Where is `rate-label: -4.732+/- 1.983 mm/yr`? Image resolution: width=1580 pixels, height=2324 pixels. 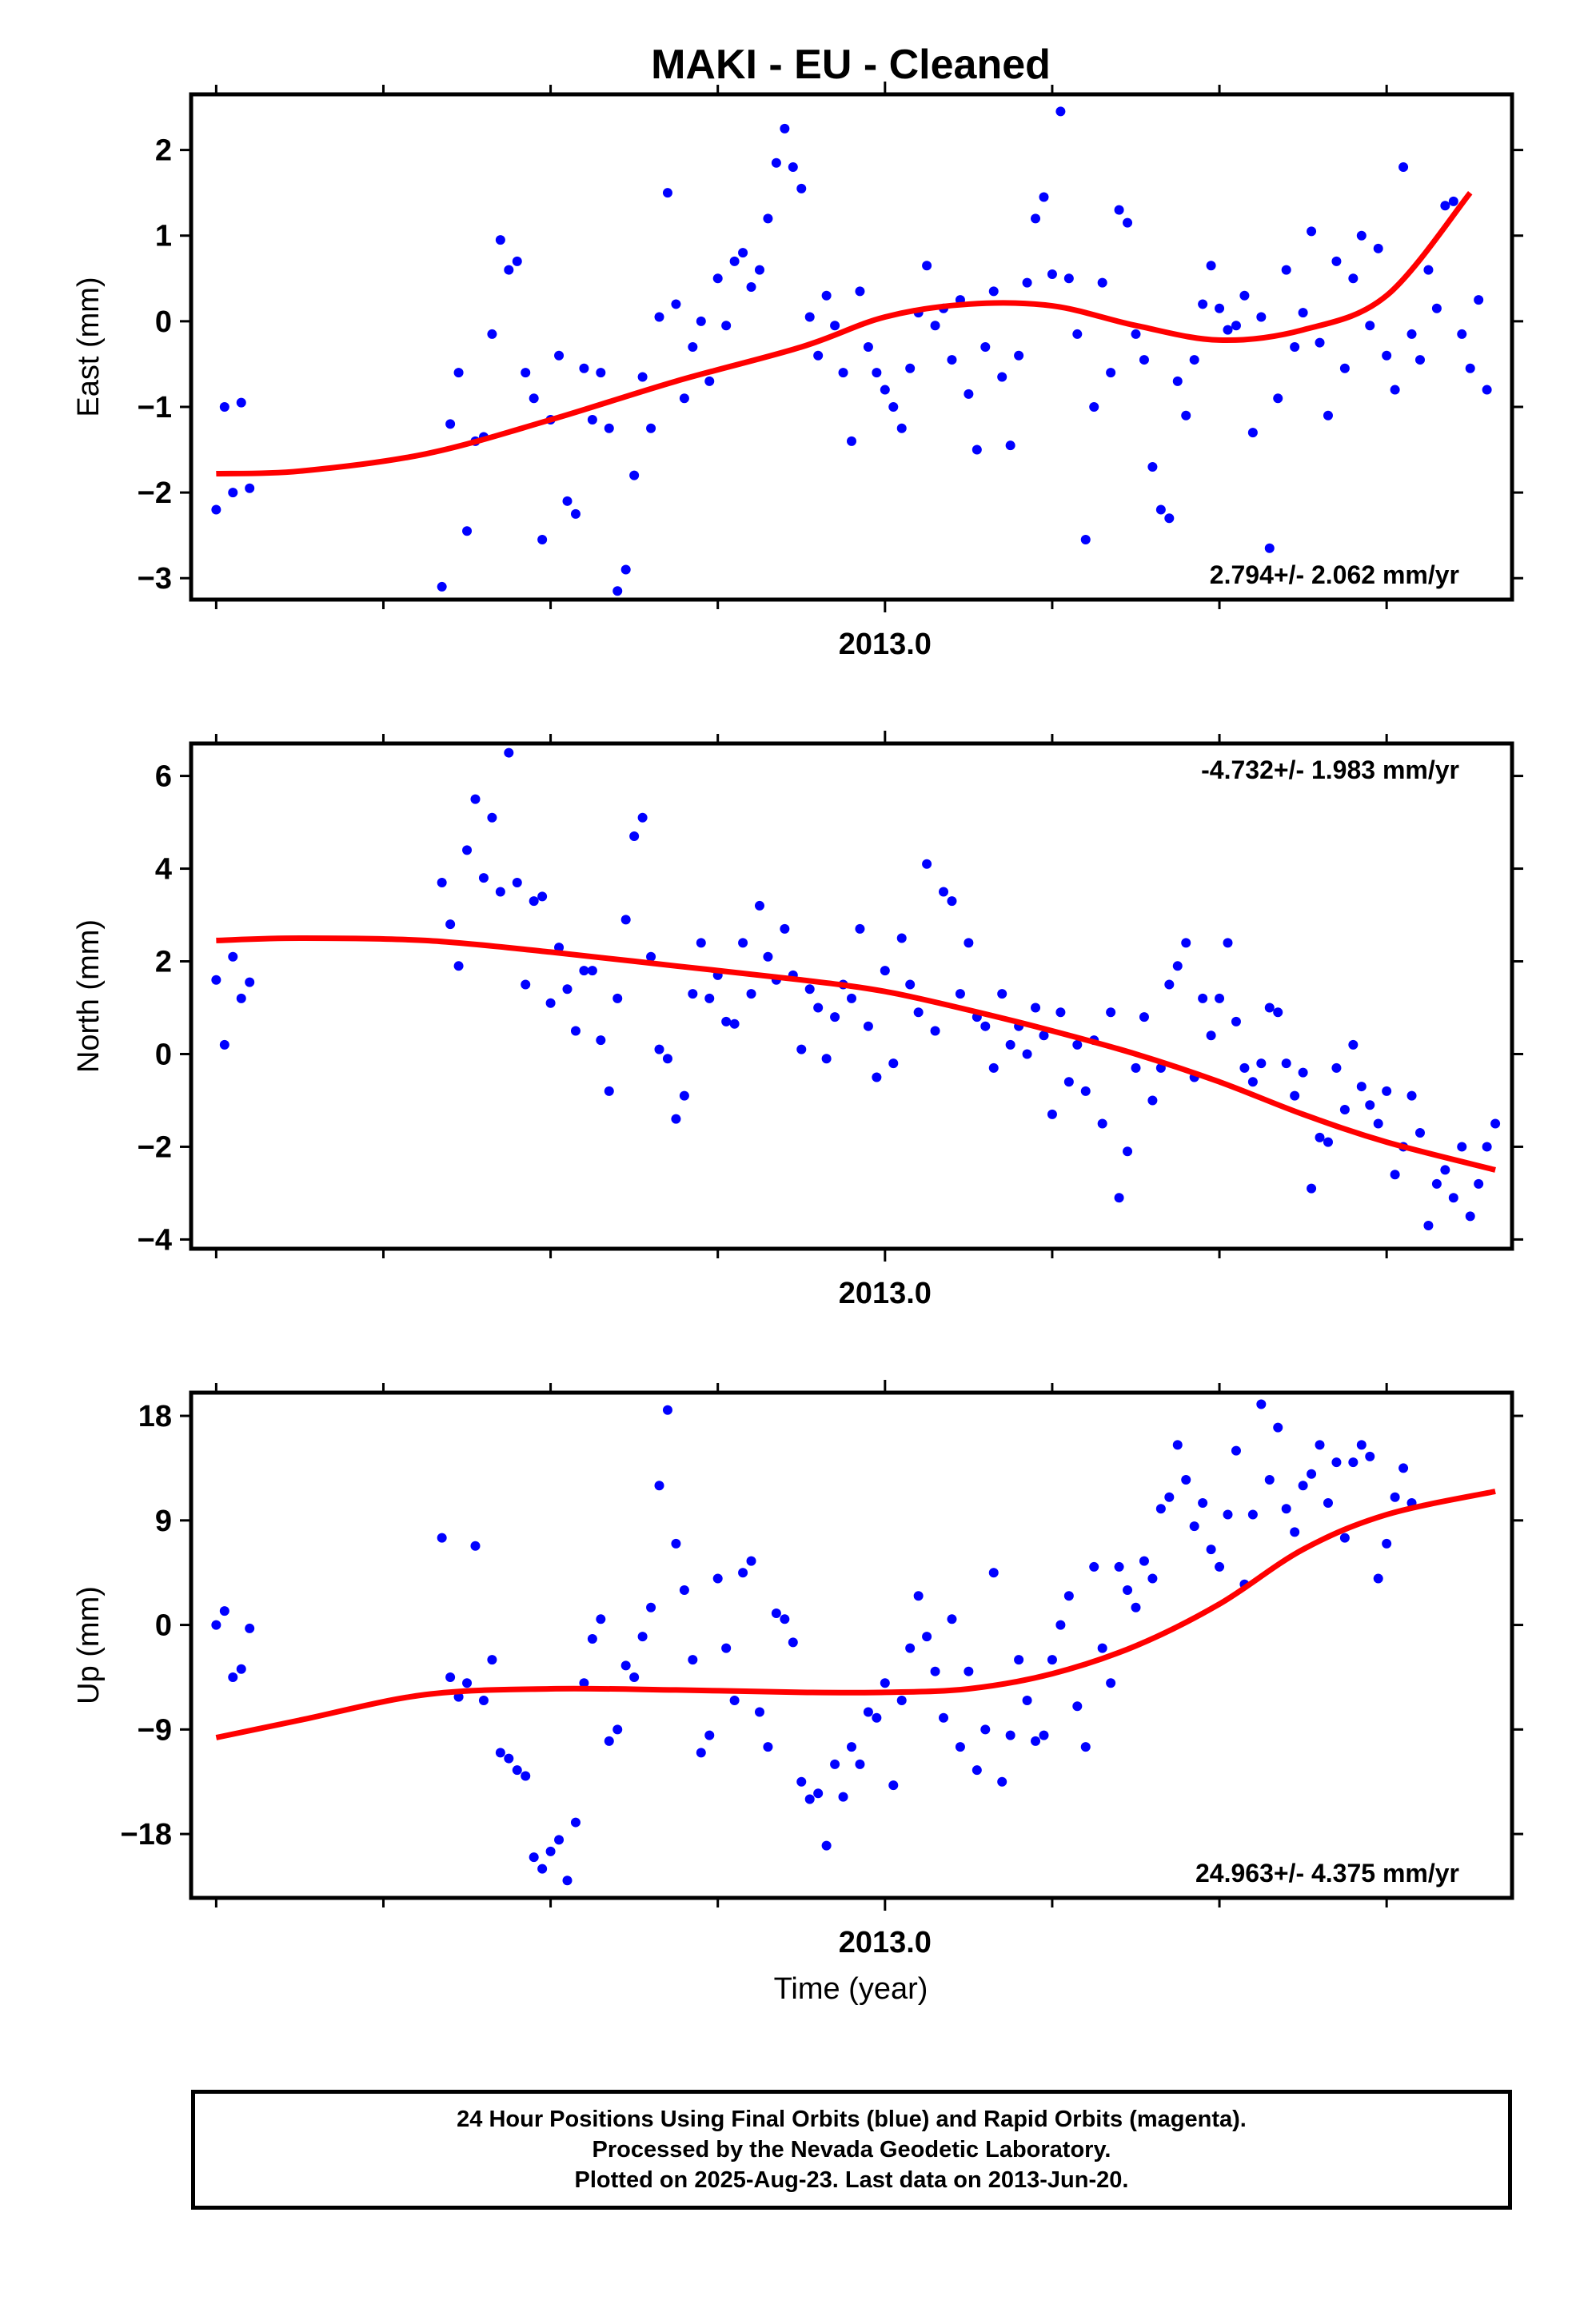 rate-label: -4.732+/- 1.983 mm/yr is located at coordinates (1330, 769).